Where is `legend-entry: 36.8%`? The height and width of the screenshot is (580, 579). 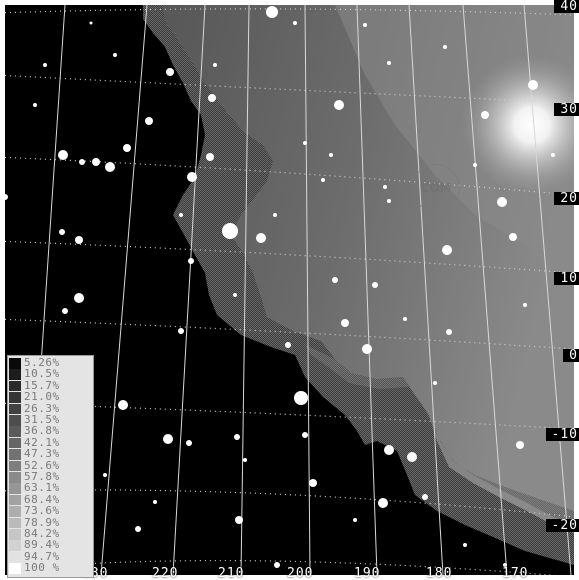 legend-entry: 36.8% is located at coordinates (50, 431).